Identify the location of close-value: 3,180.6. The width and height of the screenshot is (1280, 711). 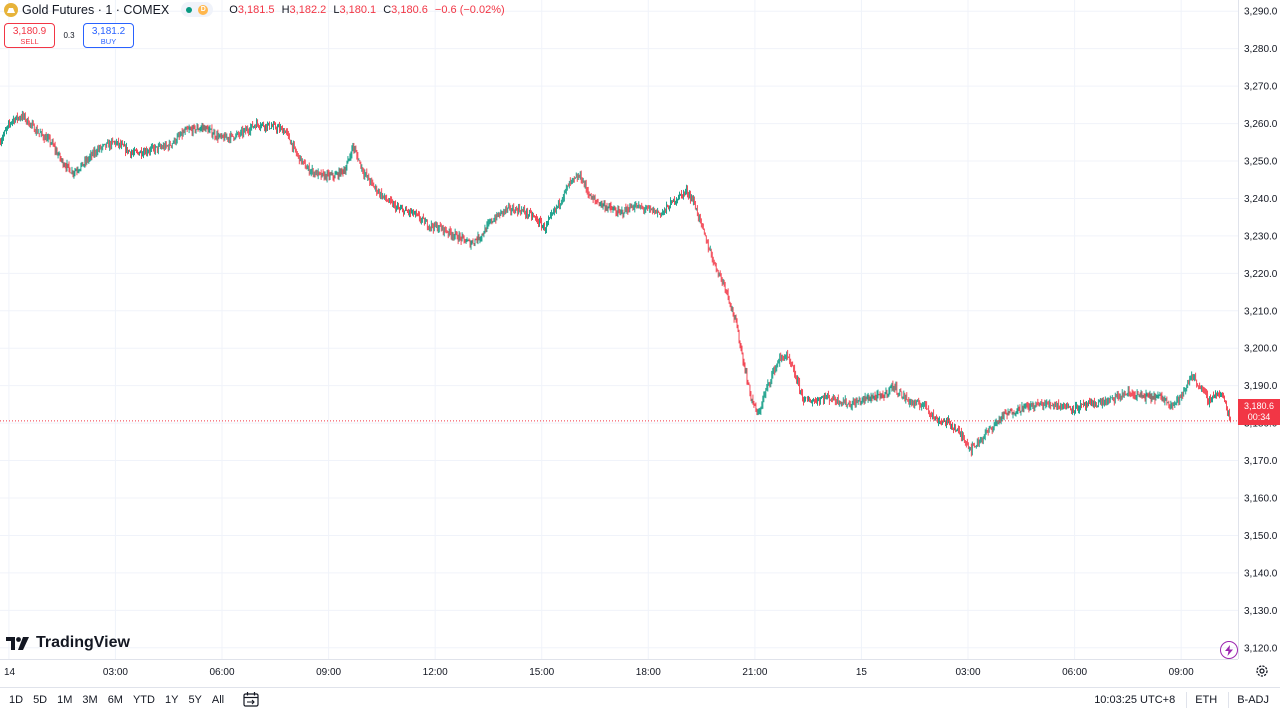
(409, 9).